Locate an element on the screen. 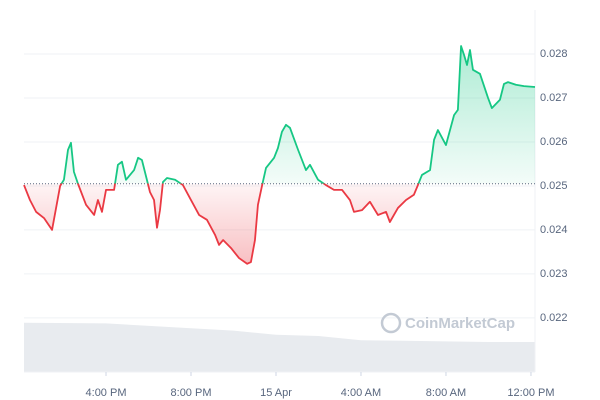 This screenshot has width=600, height=400. y-tick-label: 0.023 is located at coordinates (554, 274).